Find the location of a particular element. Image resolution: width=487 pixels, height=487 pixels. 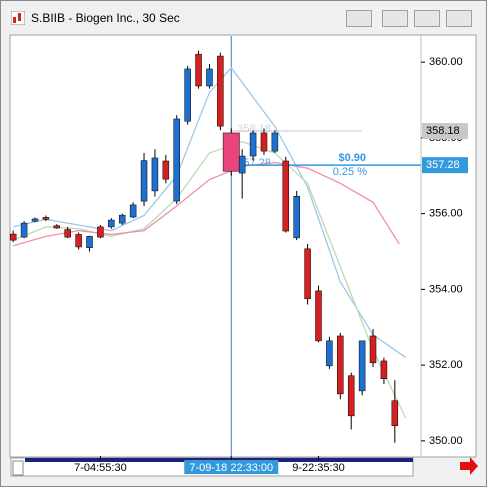

average-line is located at coordinates (206, 204).